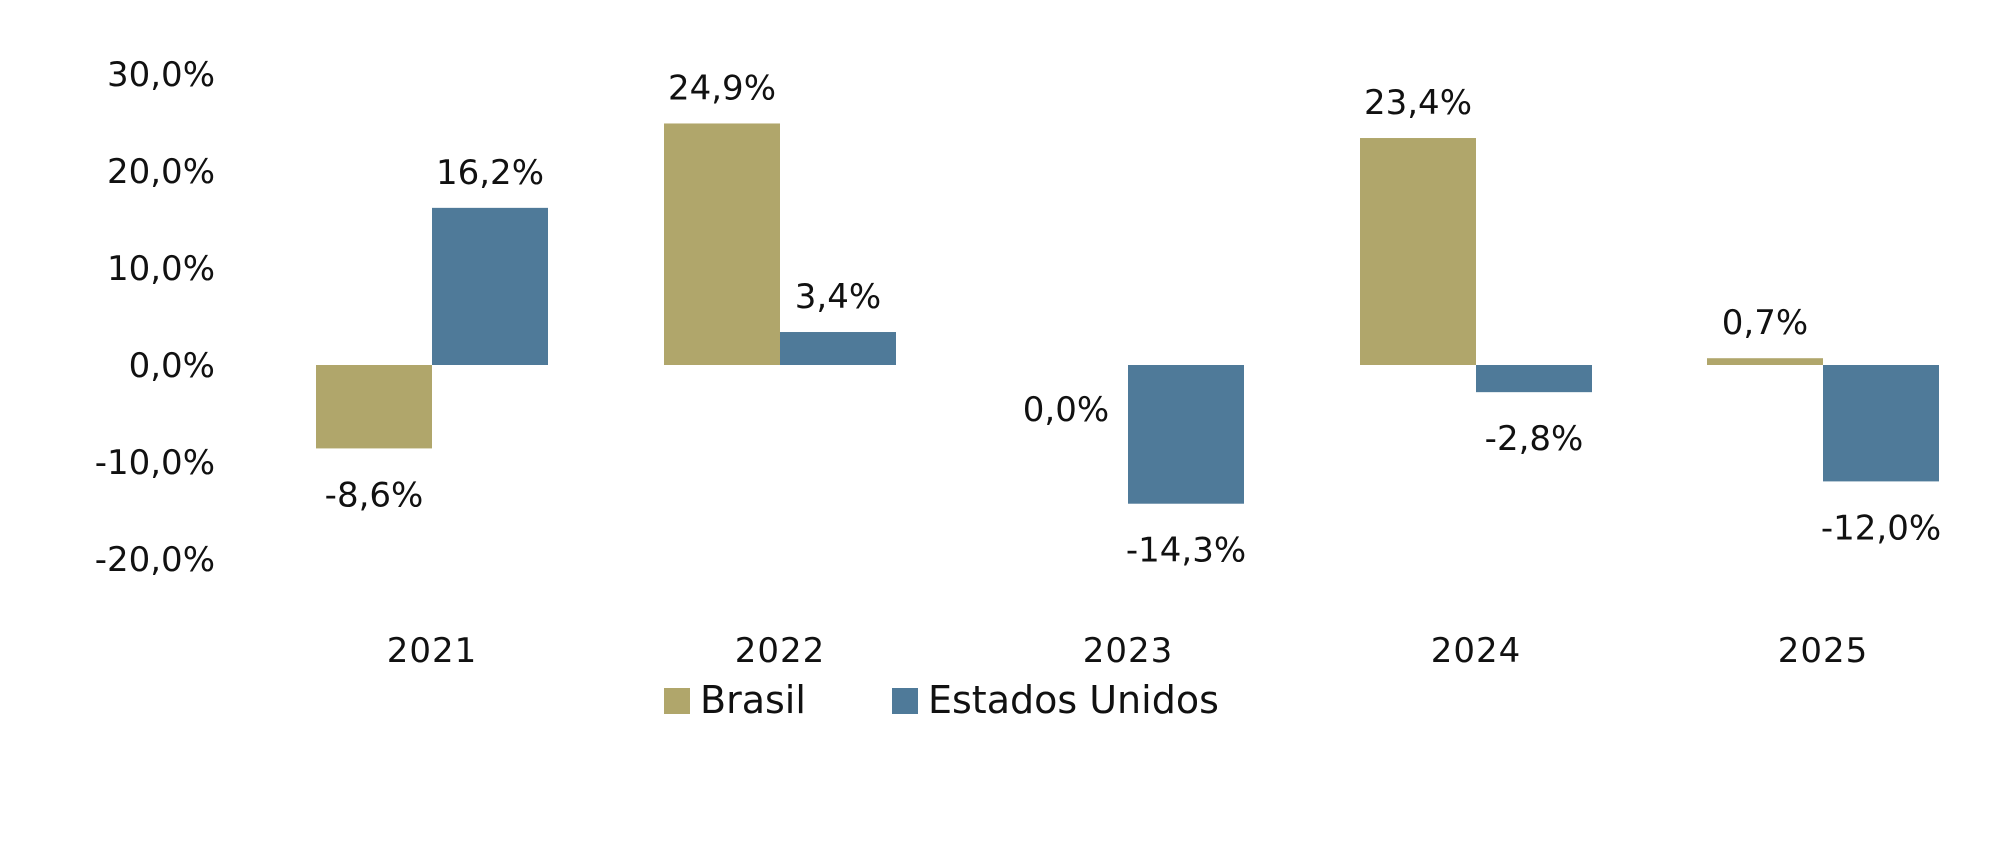  I want to click on data-label: 0,0%, so click(1066, 410).